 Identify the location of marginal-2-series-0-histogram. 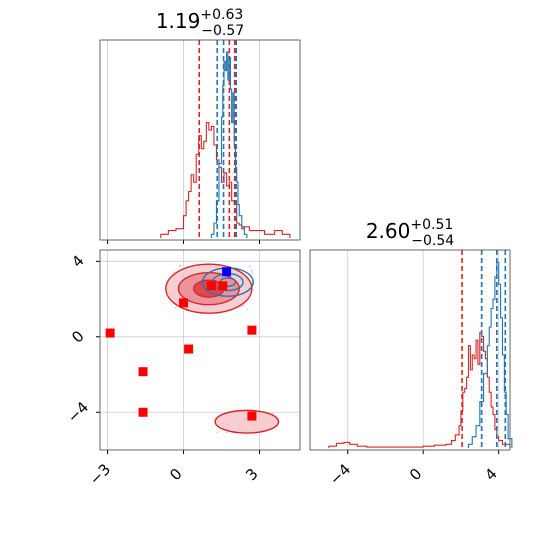
(419, 390).